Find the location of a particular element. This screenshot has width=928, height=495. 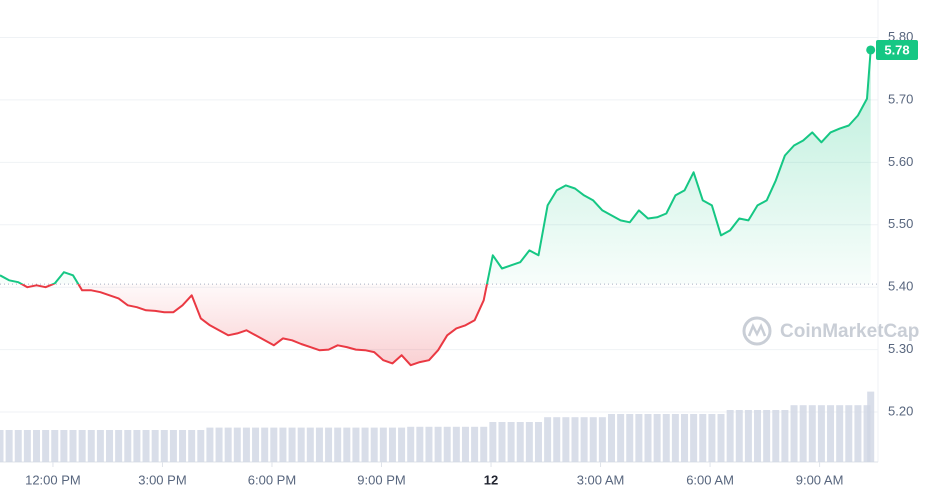

x-tick-label: 9:00 AM is located at coordinates (820, 479).